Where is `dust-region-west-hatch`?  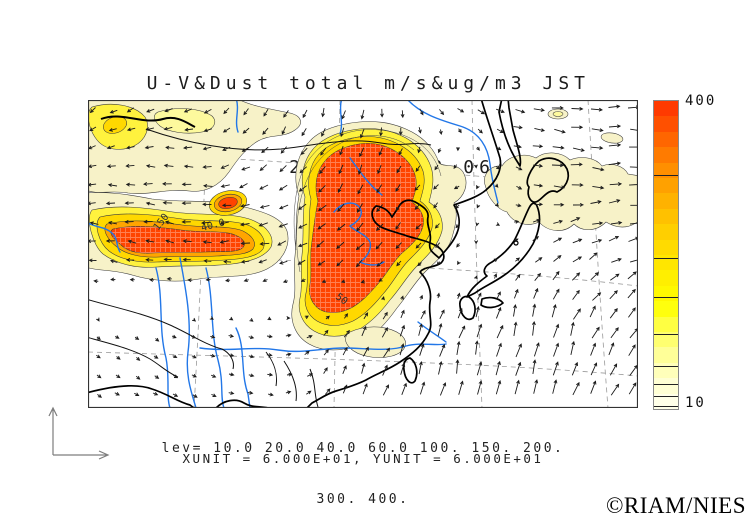
dust-region-west-hatch is located at coordinates (177, 240).